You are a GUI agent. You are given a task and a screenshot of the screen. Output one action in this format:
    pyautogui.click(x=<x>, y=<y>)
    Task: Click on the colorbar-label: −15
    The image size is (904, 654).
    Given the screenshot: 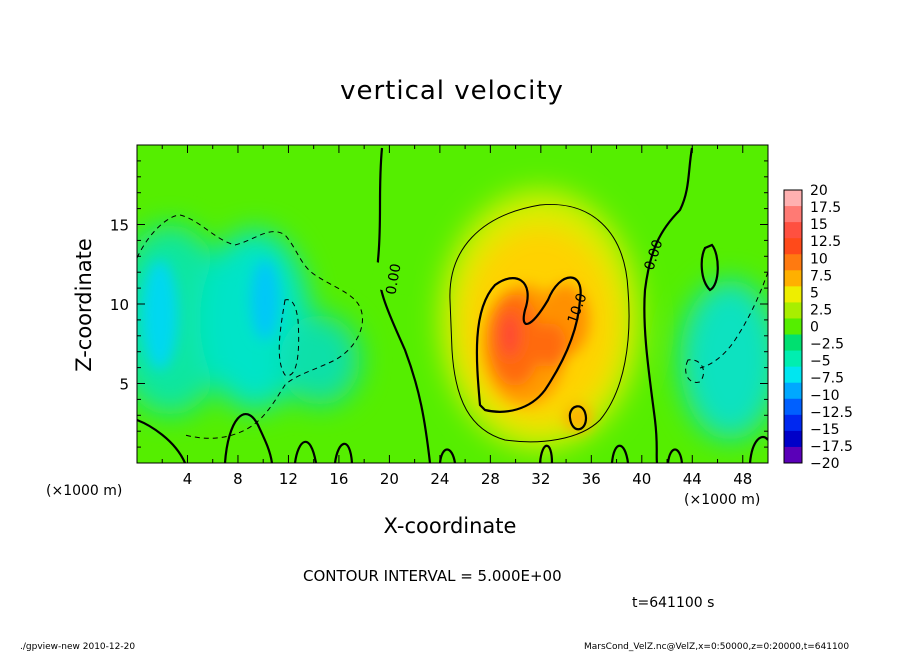 What is the action you would take?
    pyautogui.click(x=825, y=430)
    